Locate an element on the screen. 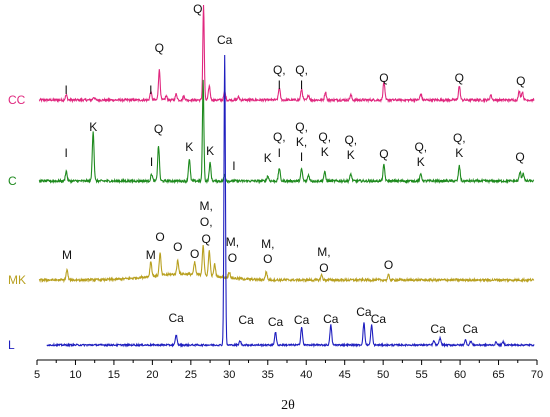  x-tick-label: 10 is located at coordinates (75, 375).